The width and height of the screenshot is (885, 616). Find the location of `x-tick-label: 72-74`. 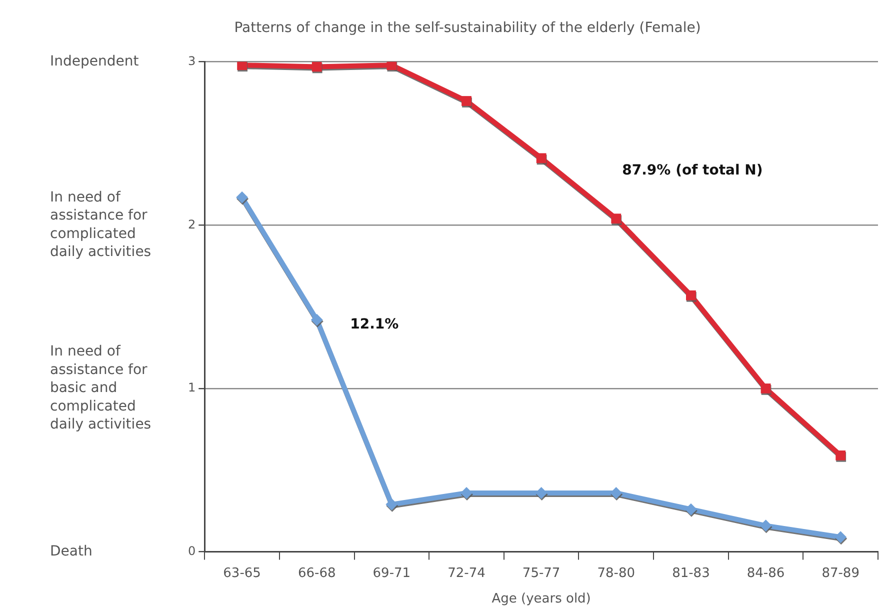

x-tick-label: 72-74 is located at coordinates (467, 573).